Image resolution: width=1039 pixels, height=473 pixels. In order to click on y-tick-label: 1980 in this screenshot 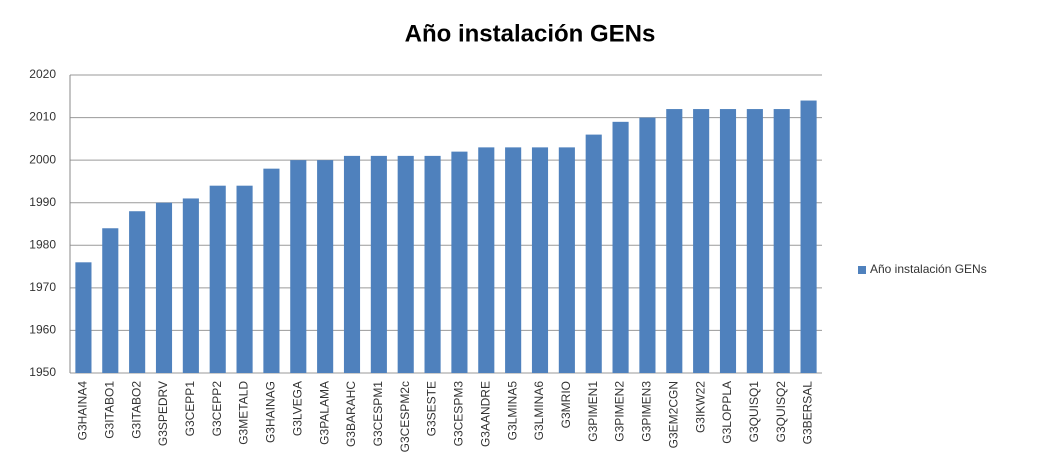, I will do `click(42, 244)`.